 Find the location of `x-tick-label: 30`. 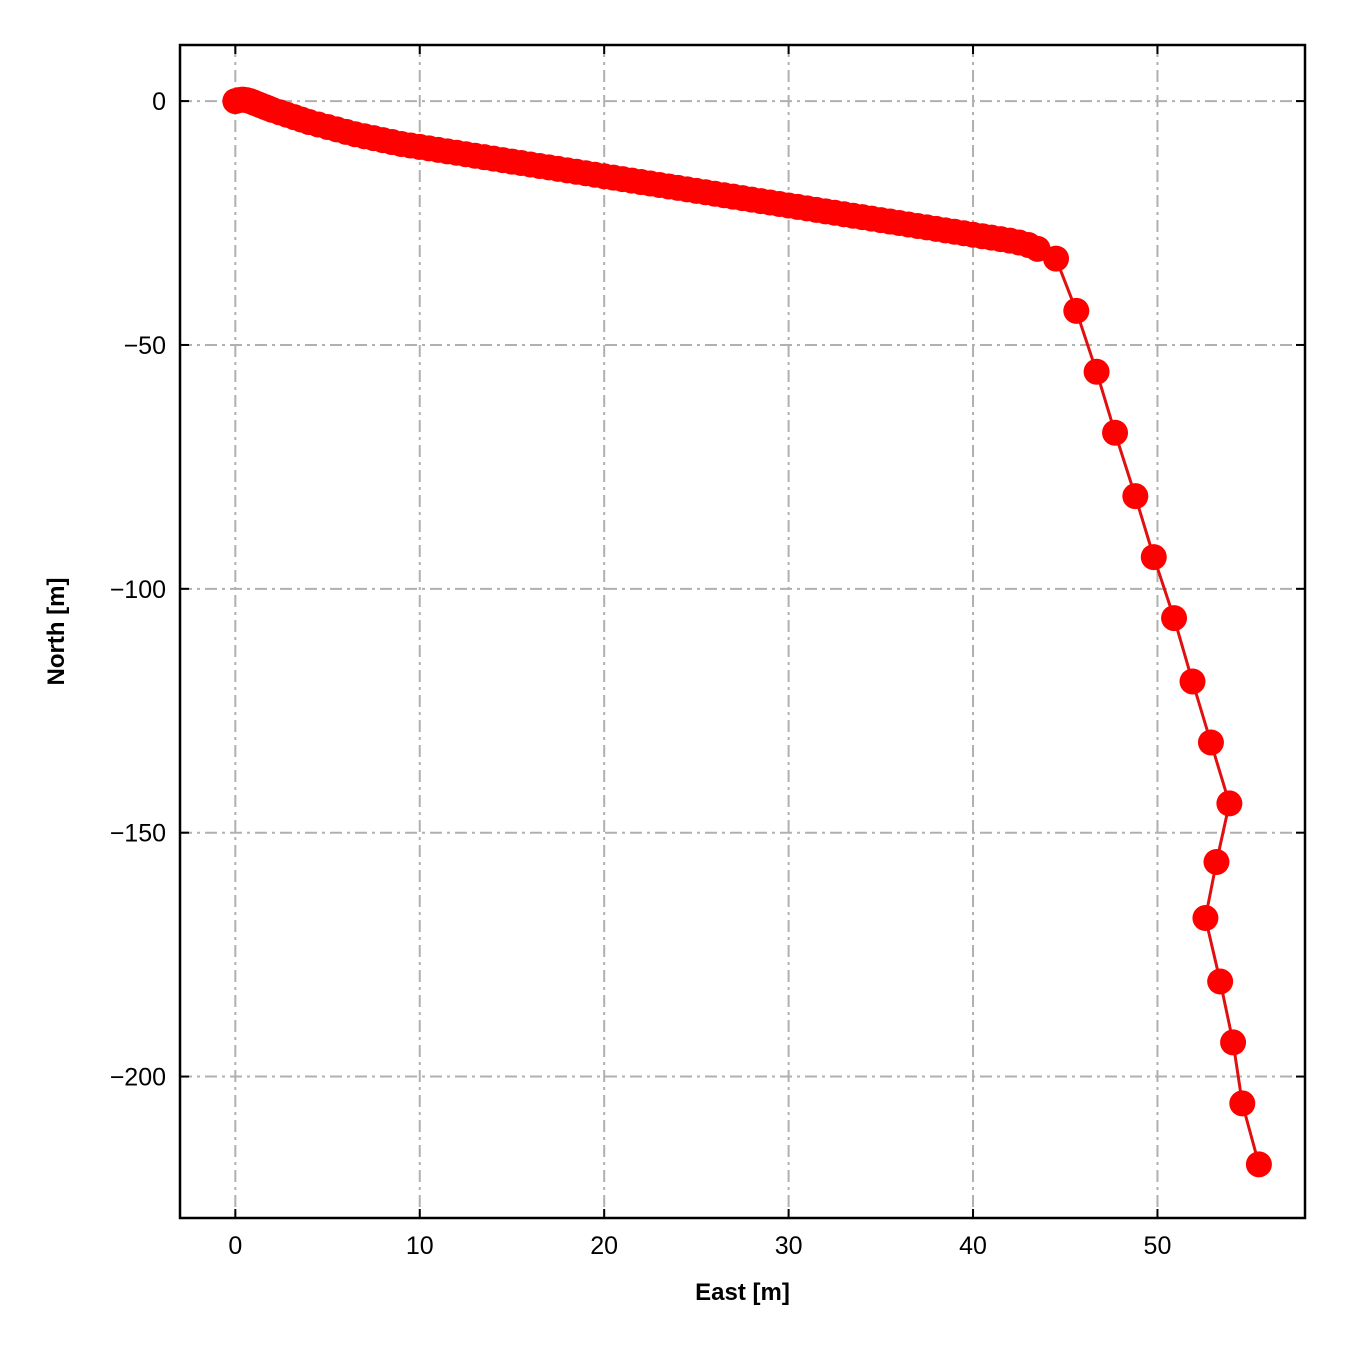

x-tick-label: 30 is located at coordinates (789, 1246).